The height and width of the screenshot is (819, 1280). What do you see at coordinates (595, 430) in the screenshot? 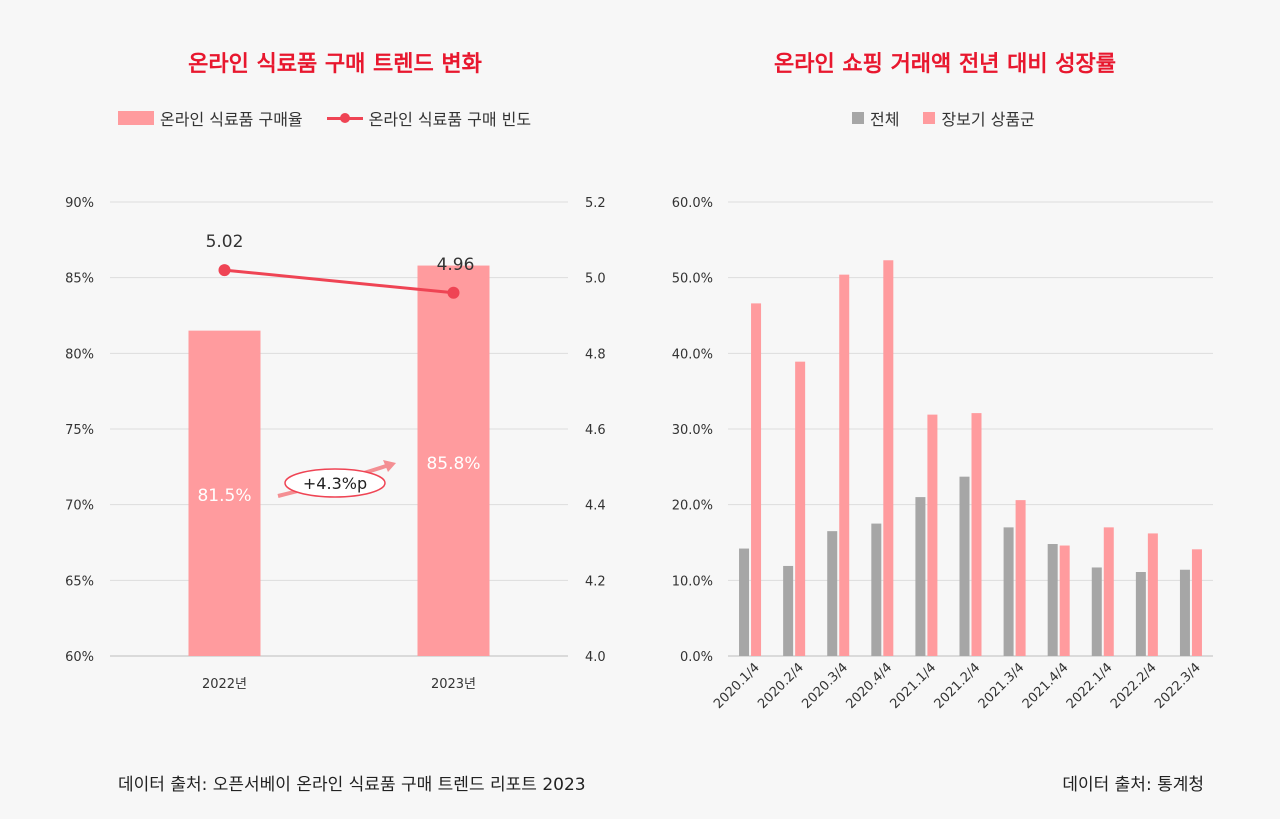
I see `y-right-tick-label: 4.6` at bounding box center [595, 430].